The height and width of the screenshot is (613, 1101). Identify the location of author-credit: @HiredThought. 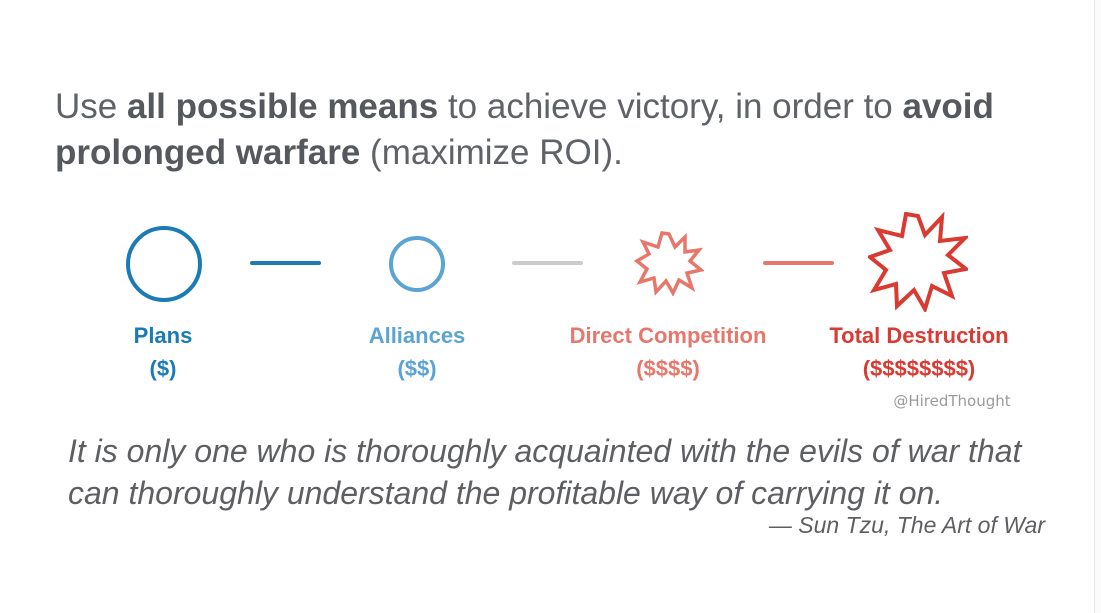
(952, 401).